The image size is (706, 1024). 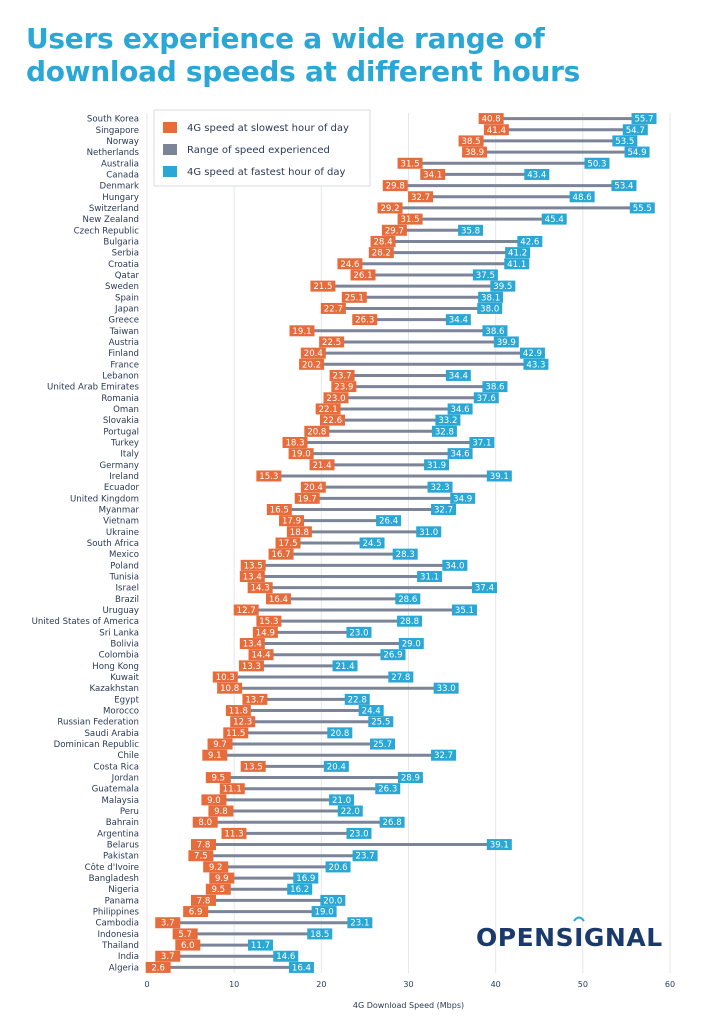 What do you see at coordinates (125, 254) in the screenshot?
I see `country-label: Serbia` at bounding box center [125, 254].